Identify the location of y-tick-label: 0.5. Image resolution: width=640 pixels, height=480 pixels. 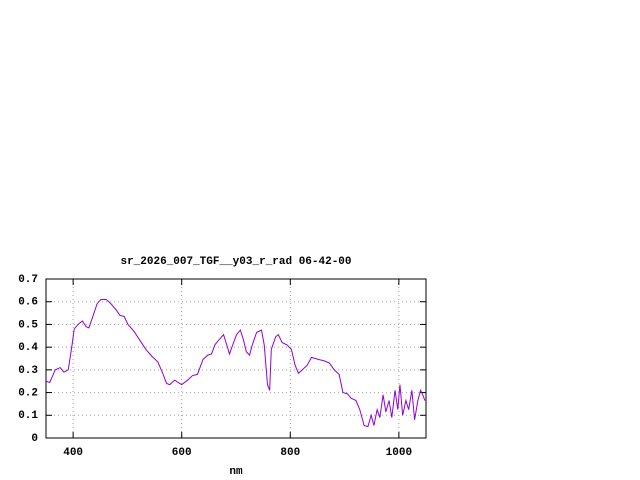
(28, 325).